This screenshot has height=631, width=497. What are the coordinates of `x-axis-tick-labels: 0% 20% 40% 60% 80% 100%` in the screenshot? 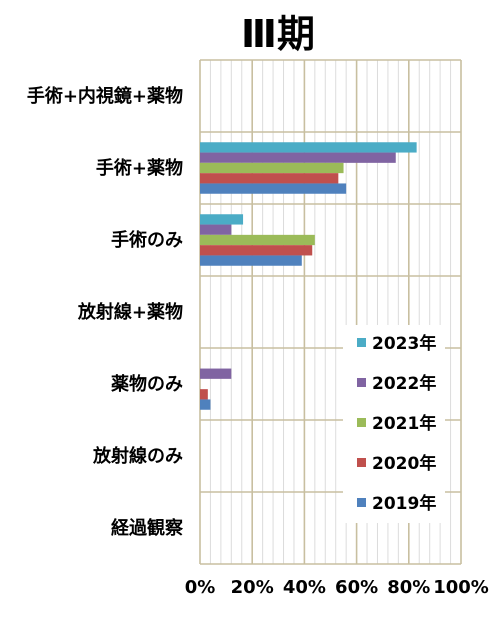 It's located at (337, 587).